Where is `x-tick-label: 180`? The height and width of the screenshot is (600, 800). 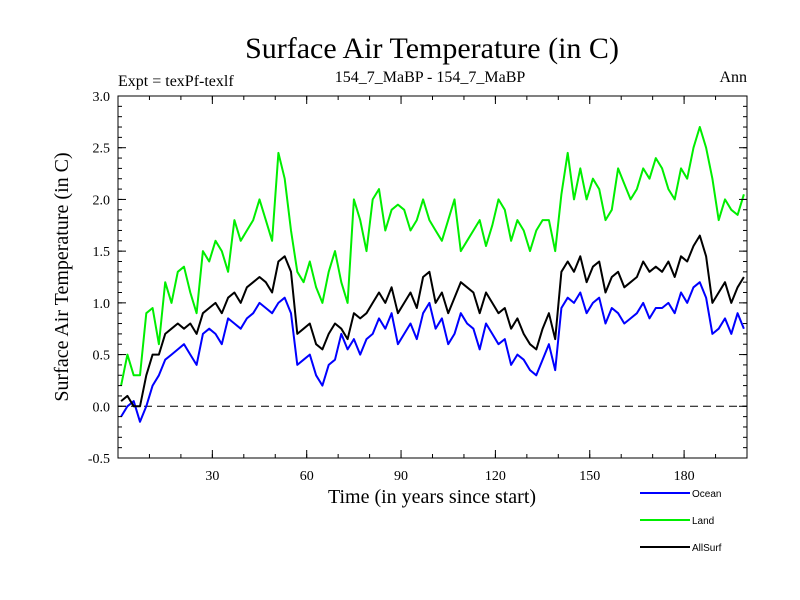 x-tick-label: 180 is located at coordinates (684, 476).